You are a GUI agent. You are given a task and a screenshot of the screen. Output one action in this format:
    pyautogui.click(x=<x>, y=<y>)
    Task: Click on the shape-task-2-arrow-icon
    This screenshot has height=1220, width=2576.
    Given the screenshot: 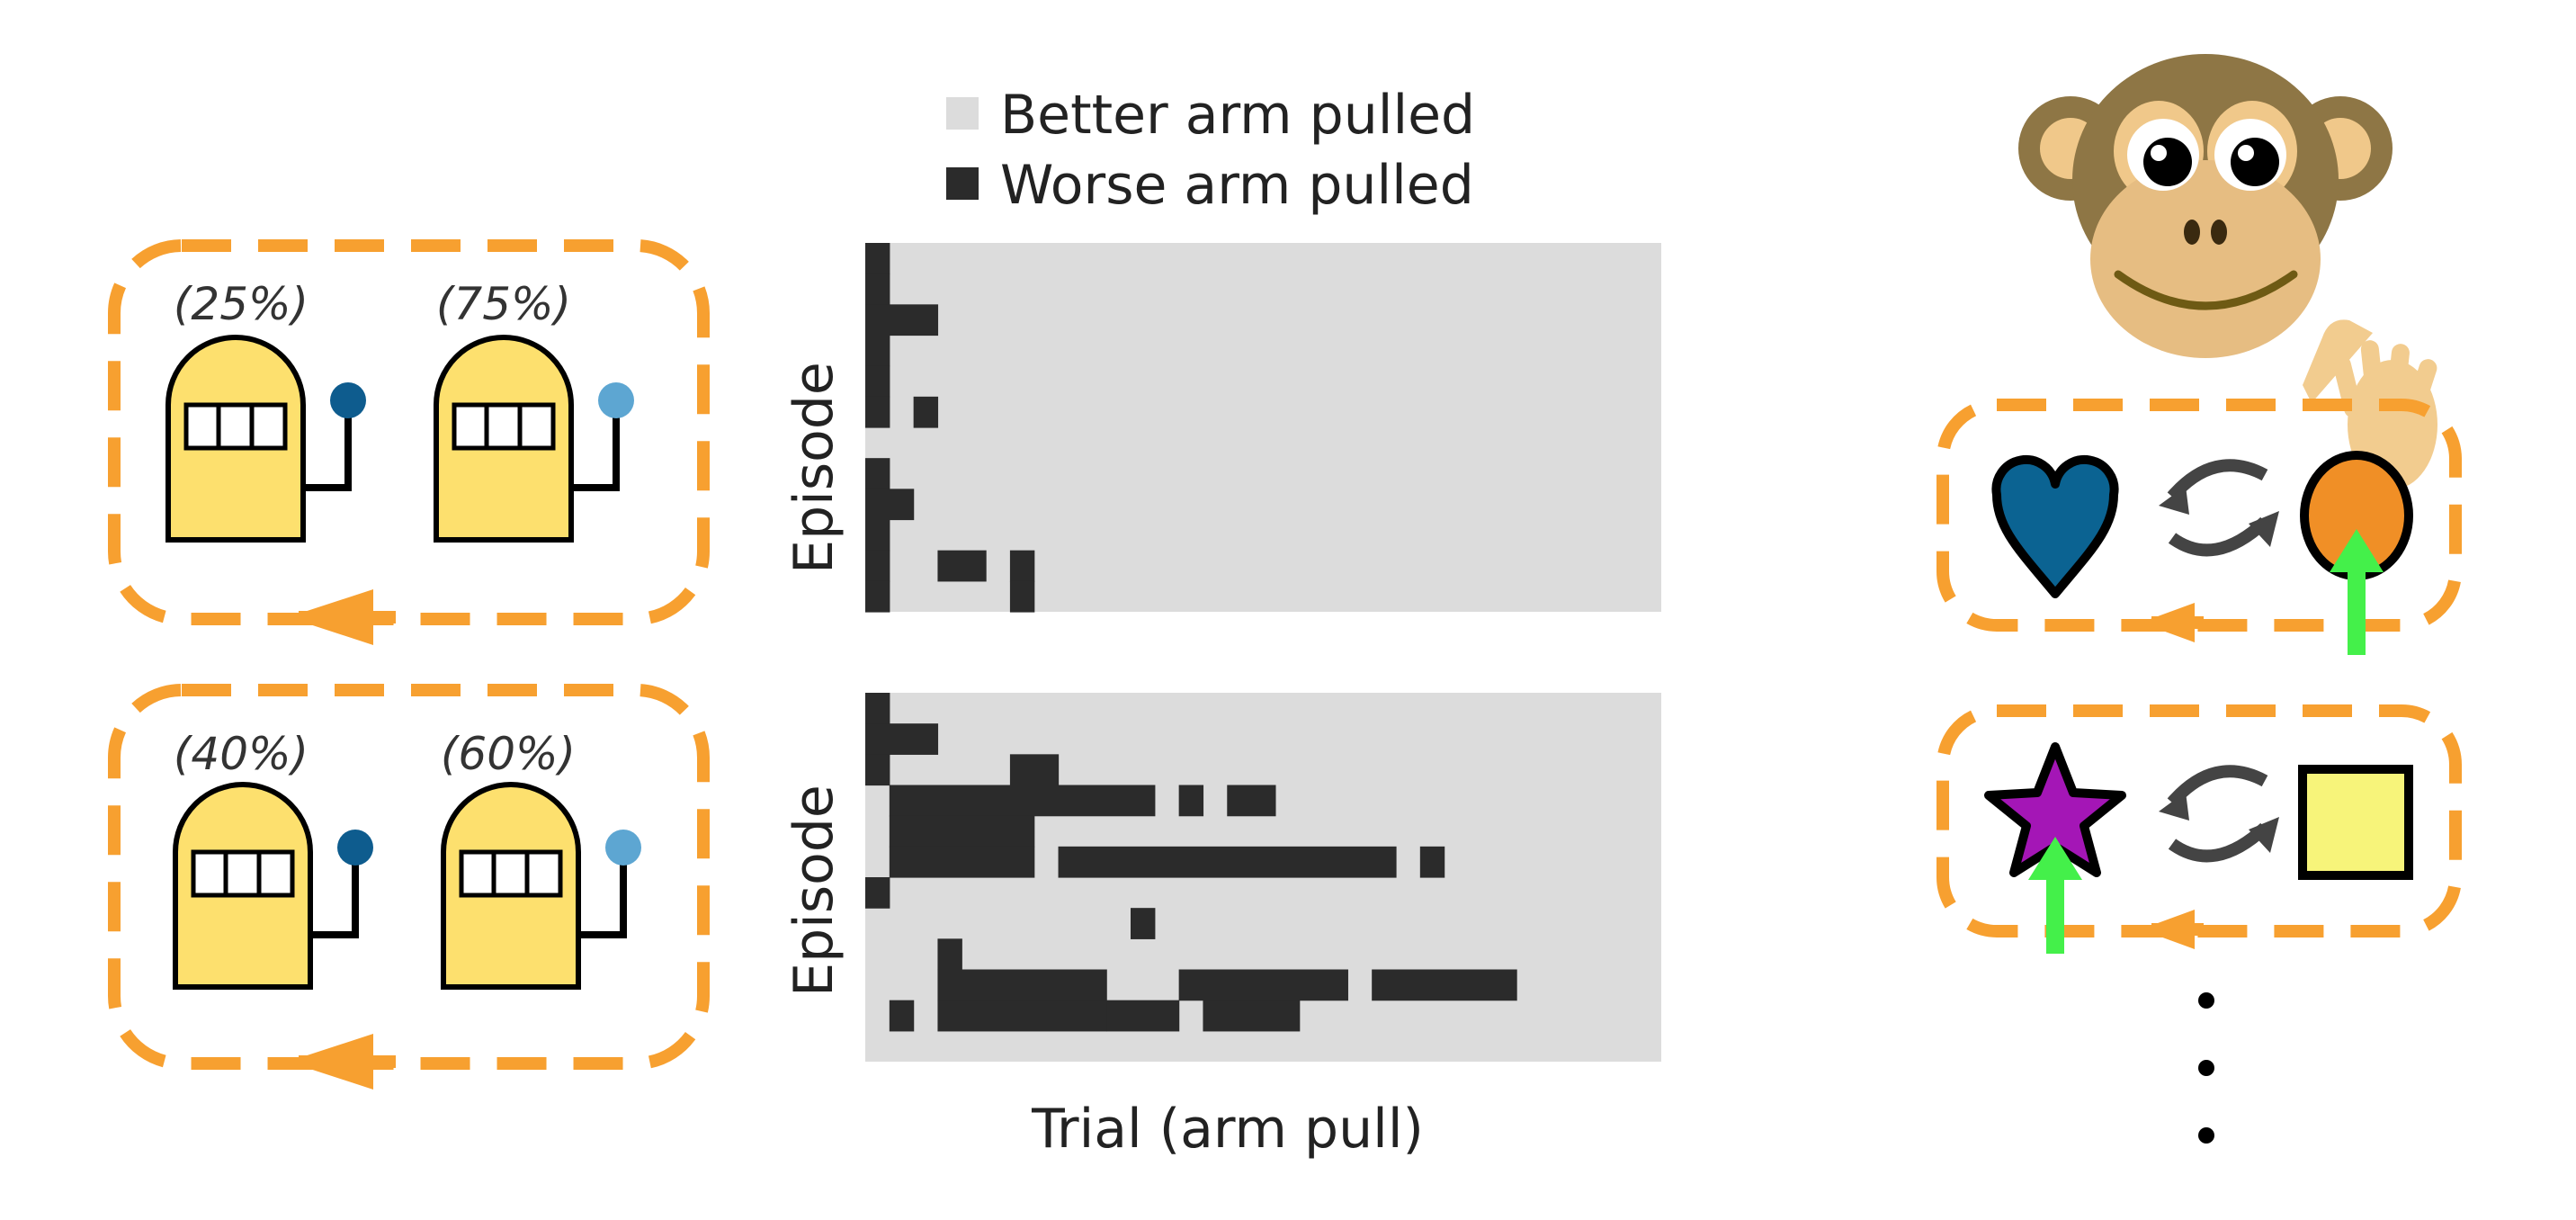 What is the action you would take?
    pyautogui.click(x=2172, y=929)
    